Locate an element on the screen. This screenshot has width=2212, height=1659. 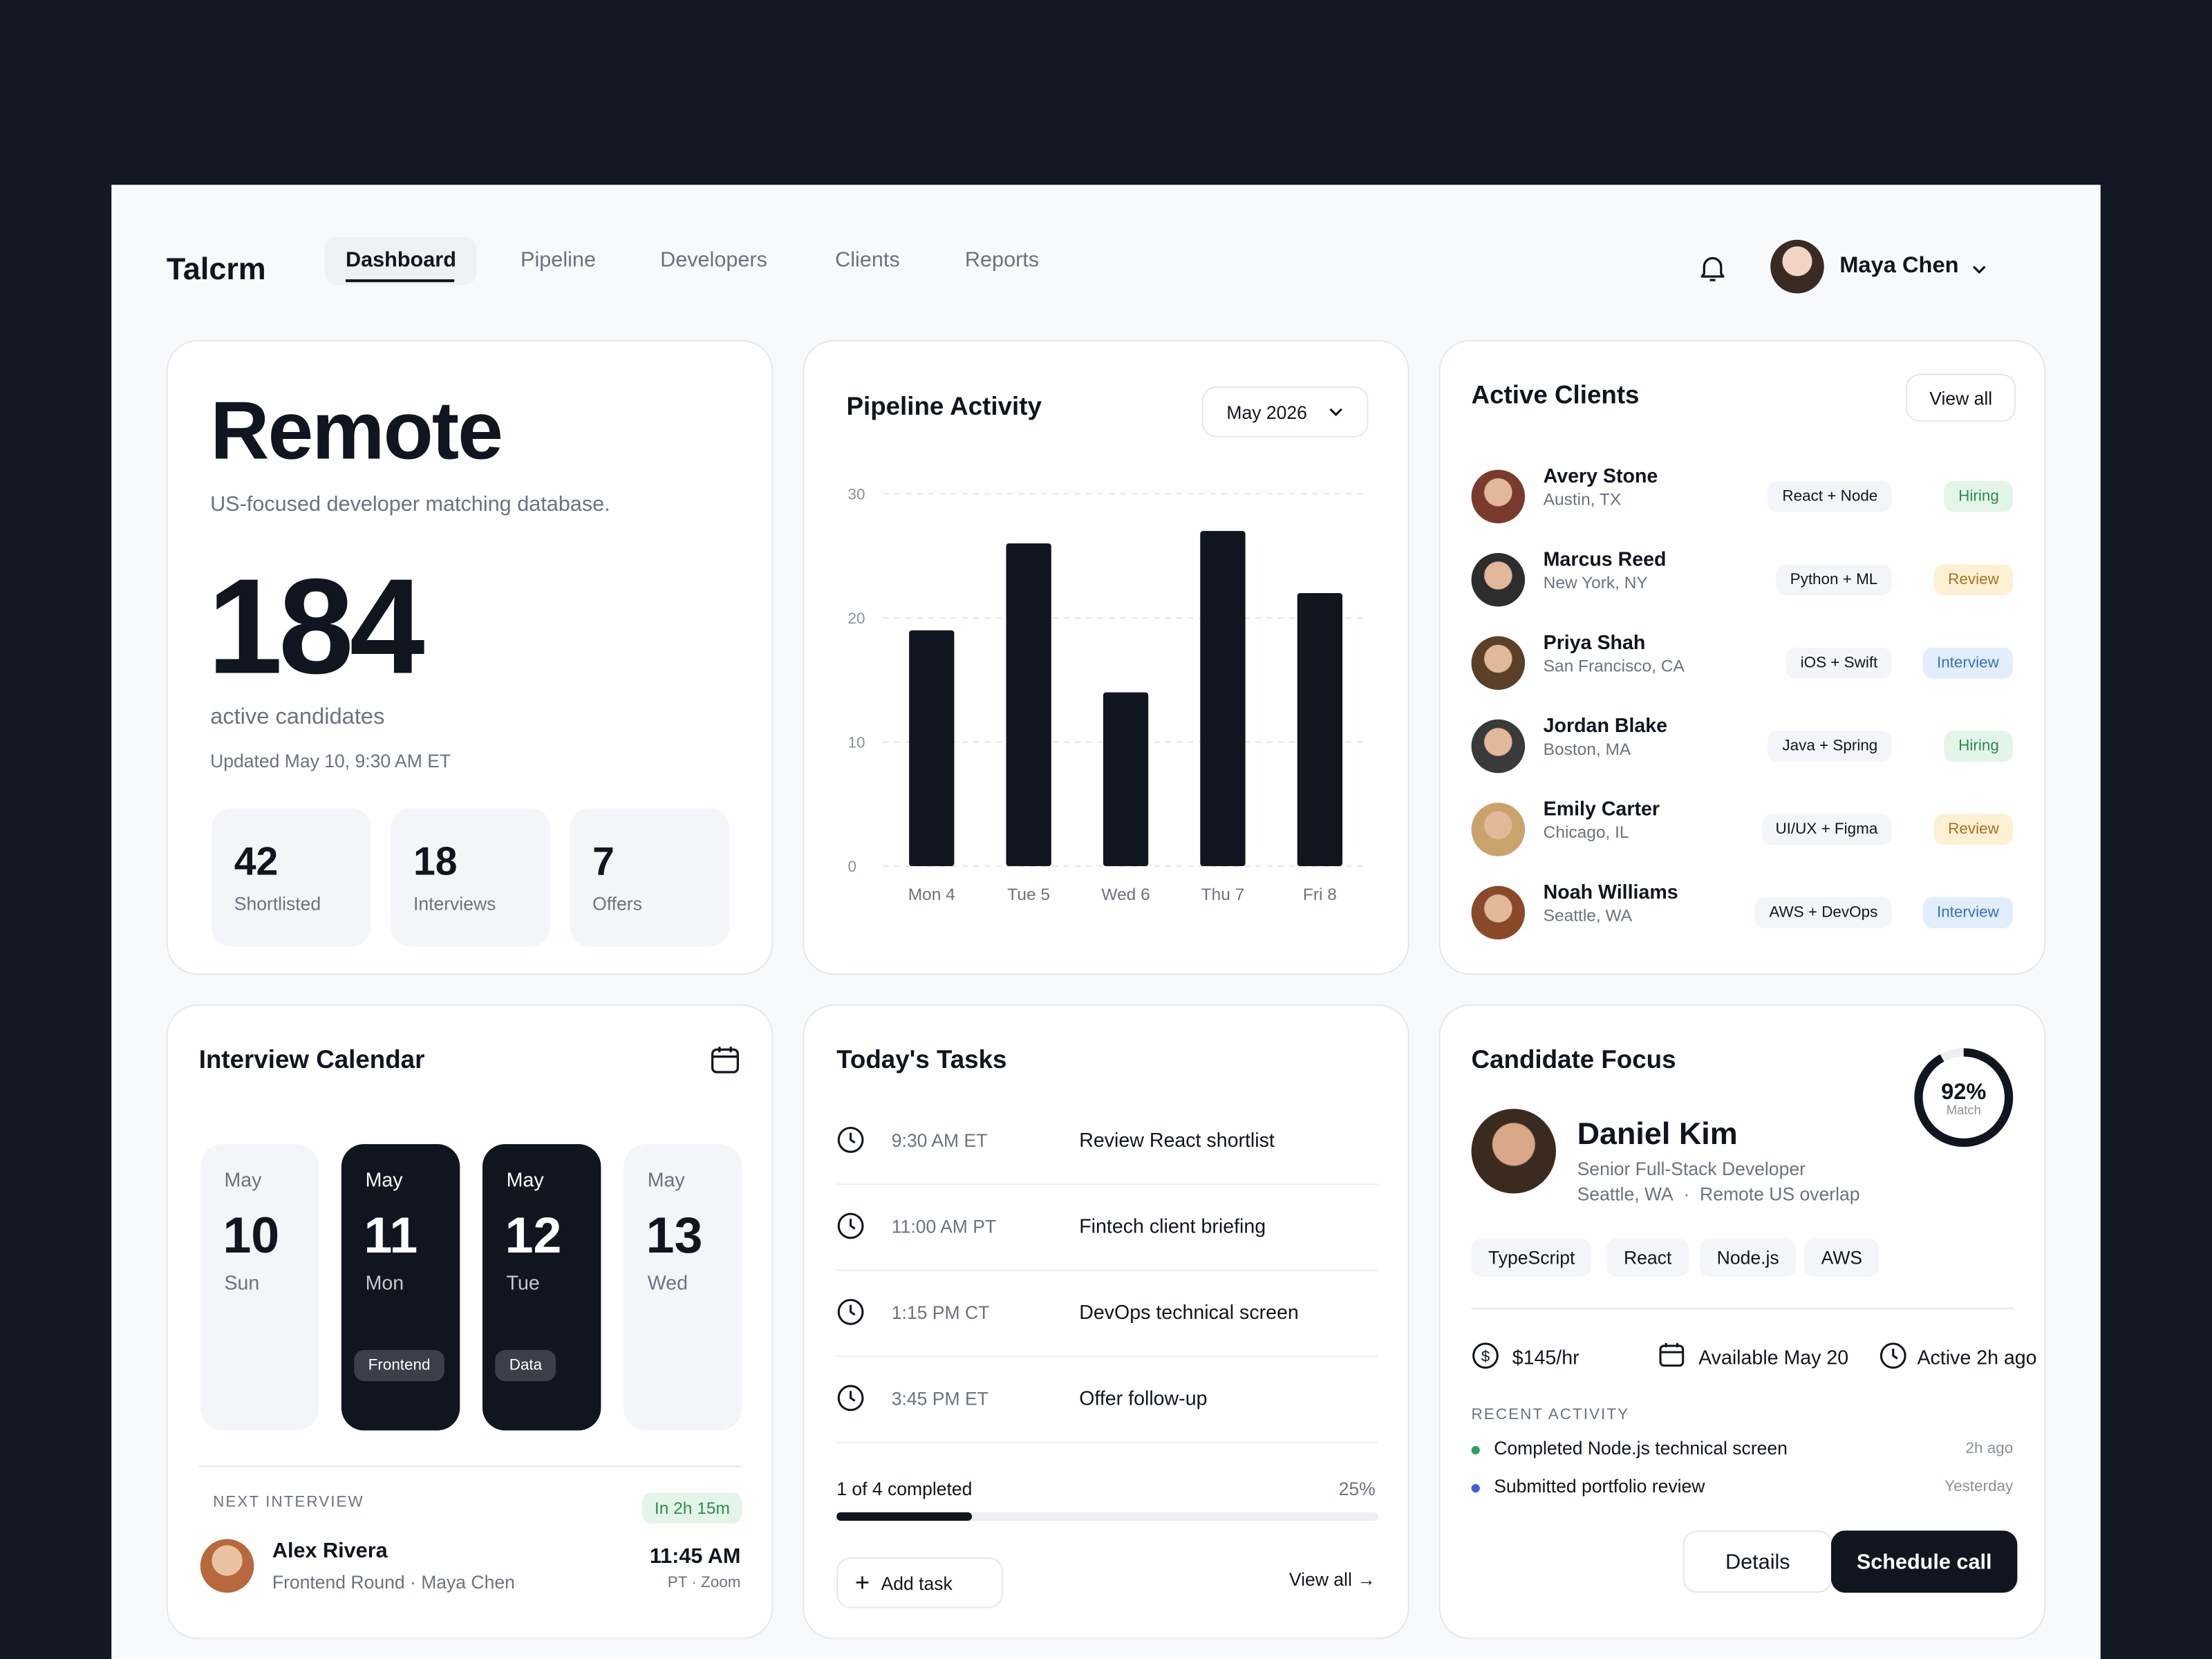
client-name: Noah Williams is located at coordinates (1610, 892).